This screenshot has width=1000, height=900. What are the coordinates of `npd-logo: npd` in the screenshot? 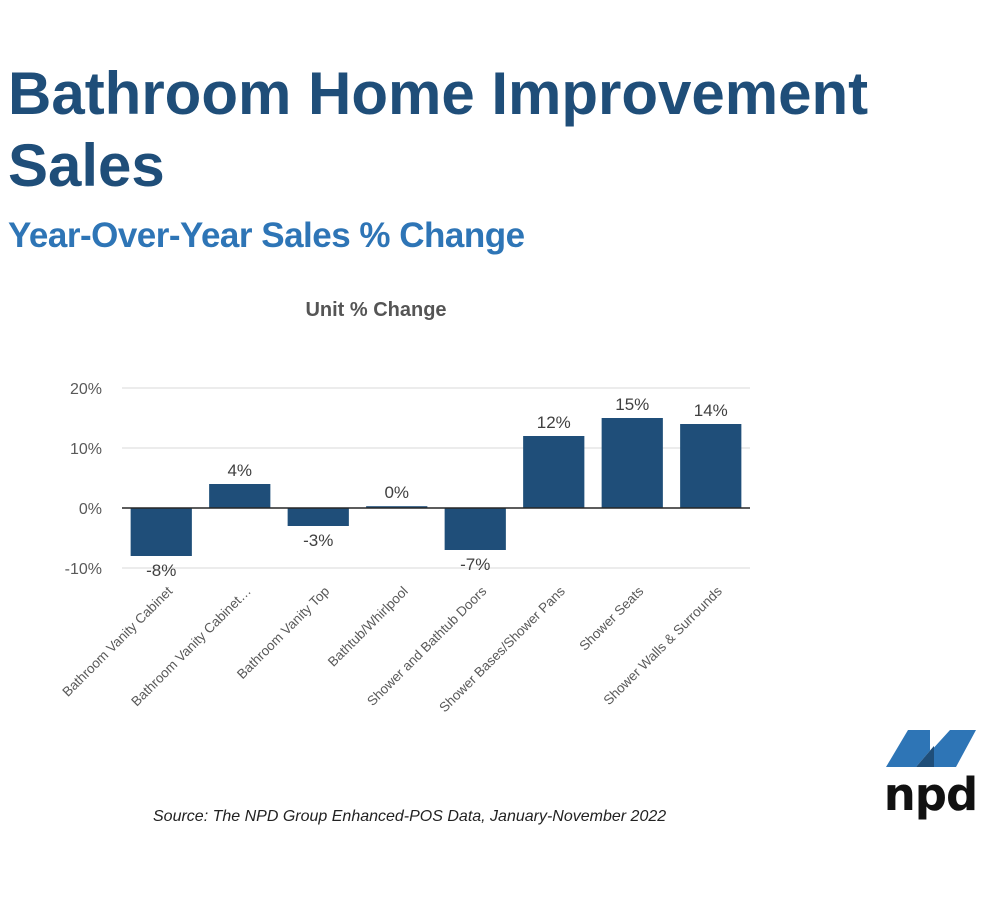 It's located at (930, 777).